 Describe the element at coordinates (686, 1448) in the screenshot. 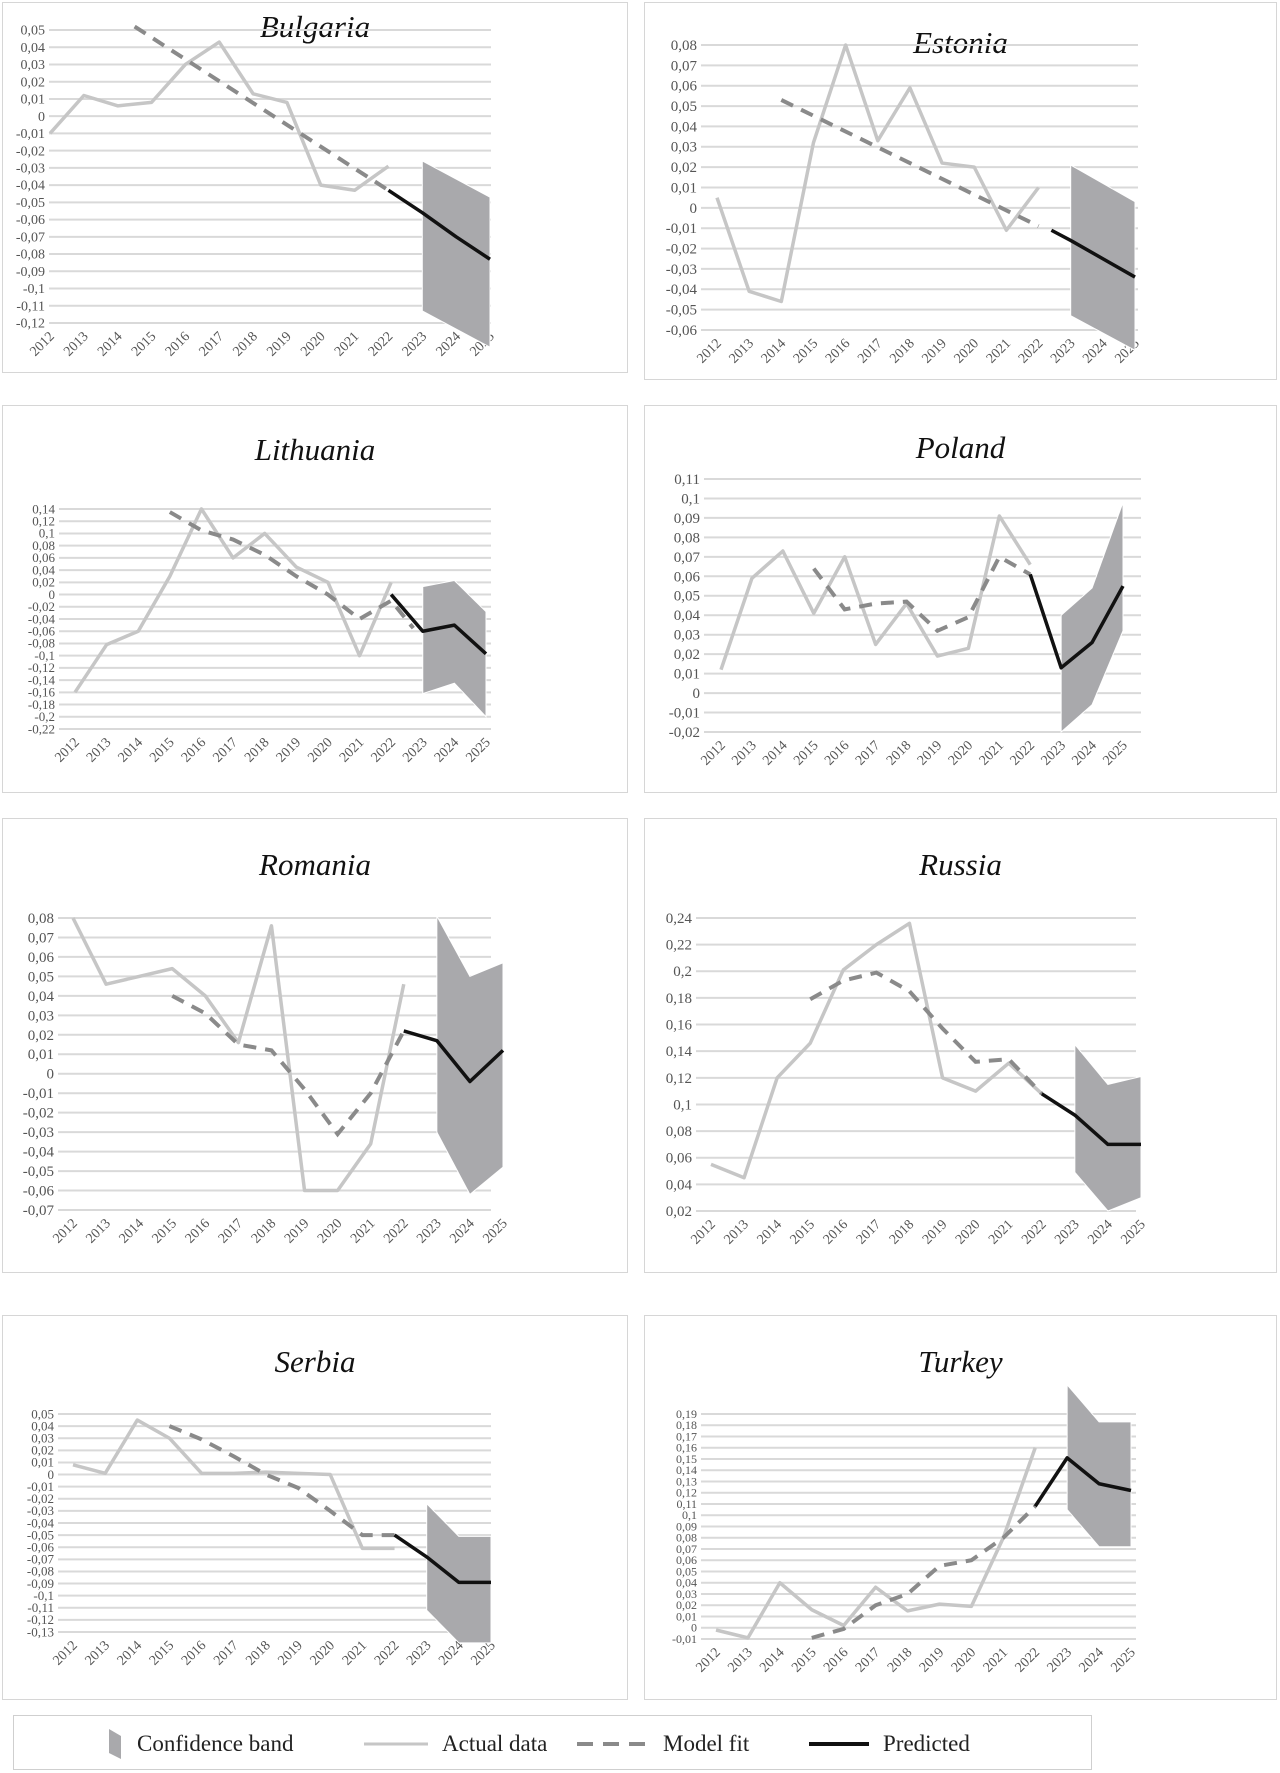

I see `y-tick-label: 0,16` at that location.